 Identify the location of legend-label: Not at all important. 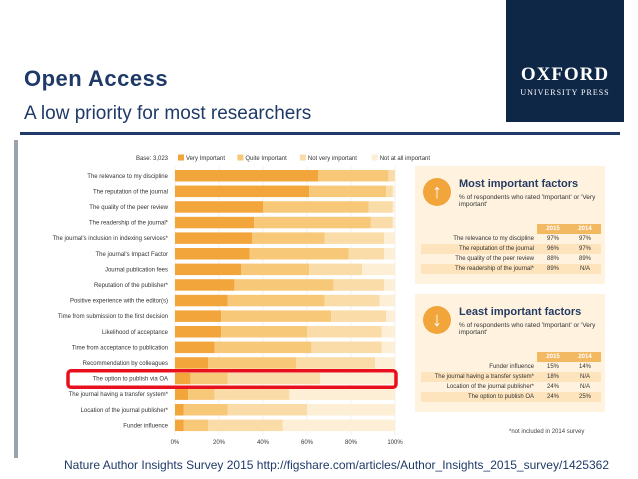
(405, 159).